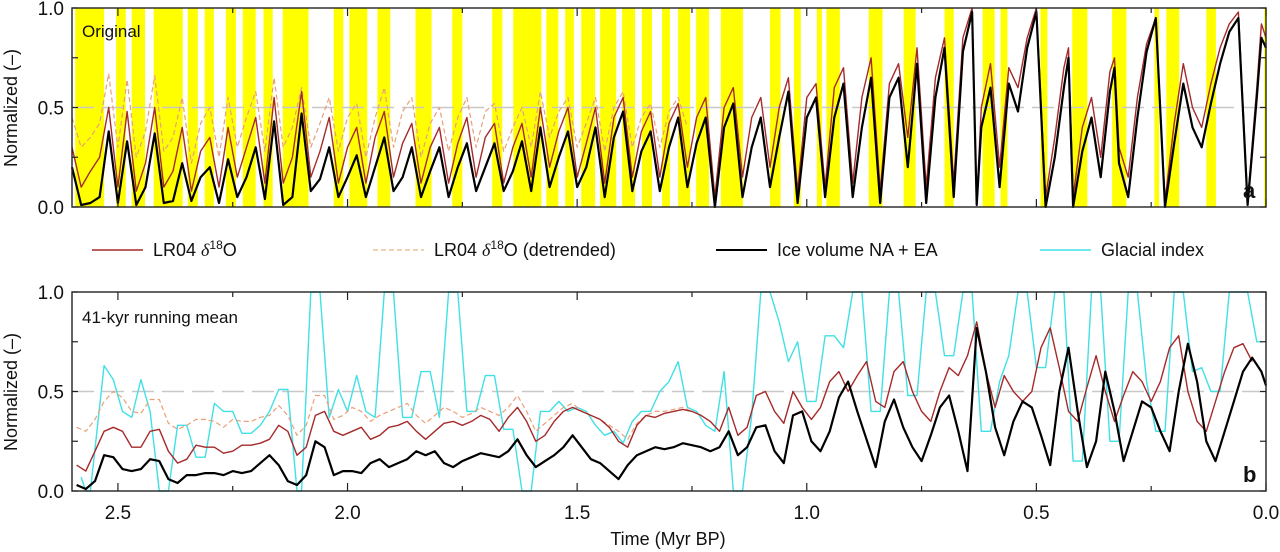  I want to click on x-tick-label: 1.5, so click(577, 513).